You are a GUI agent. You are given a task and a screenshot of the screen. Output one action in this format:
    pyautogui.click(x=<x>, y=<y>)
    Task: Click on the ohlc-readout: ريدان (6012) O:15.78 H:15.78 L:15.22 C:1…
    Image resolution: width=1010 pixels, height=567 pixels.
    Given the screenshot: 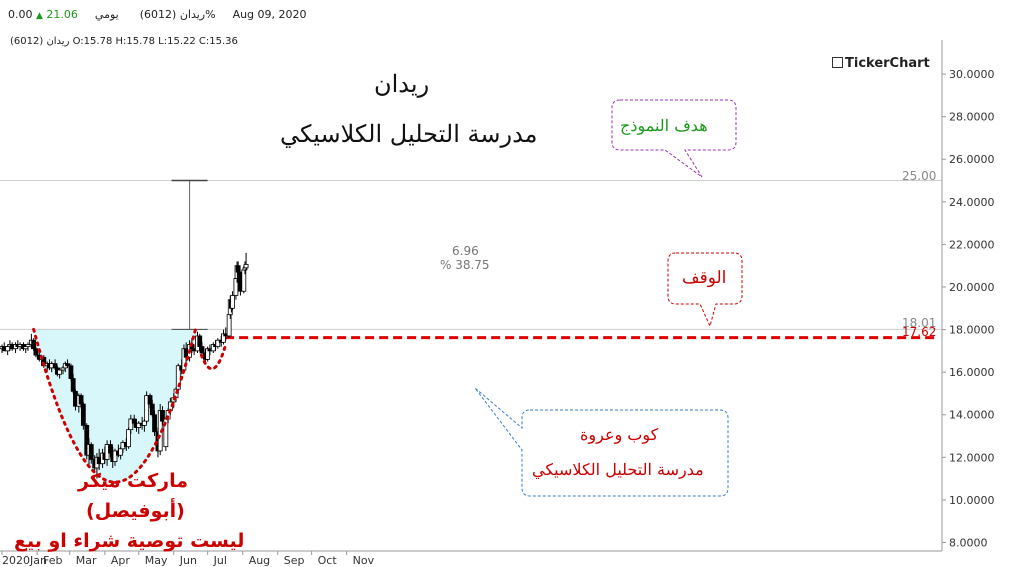 What is the action you would take?
    pyautogui.click(x=124, y=41)
    